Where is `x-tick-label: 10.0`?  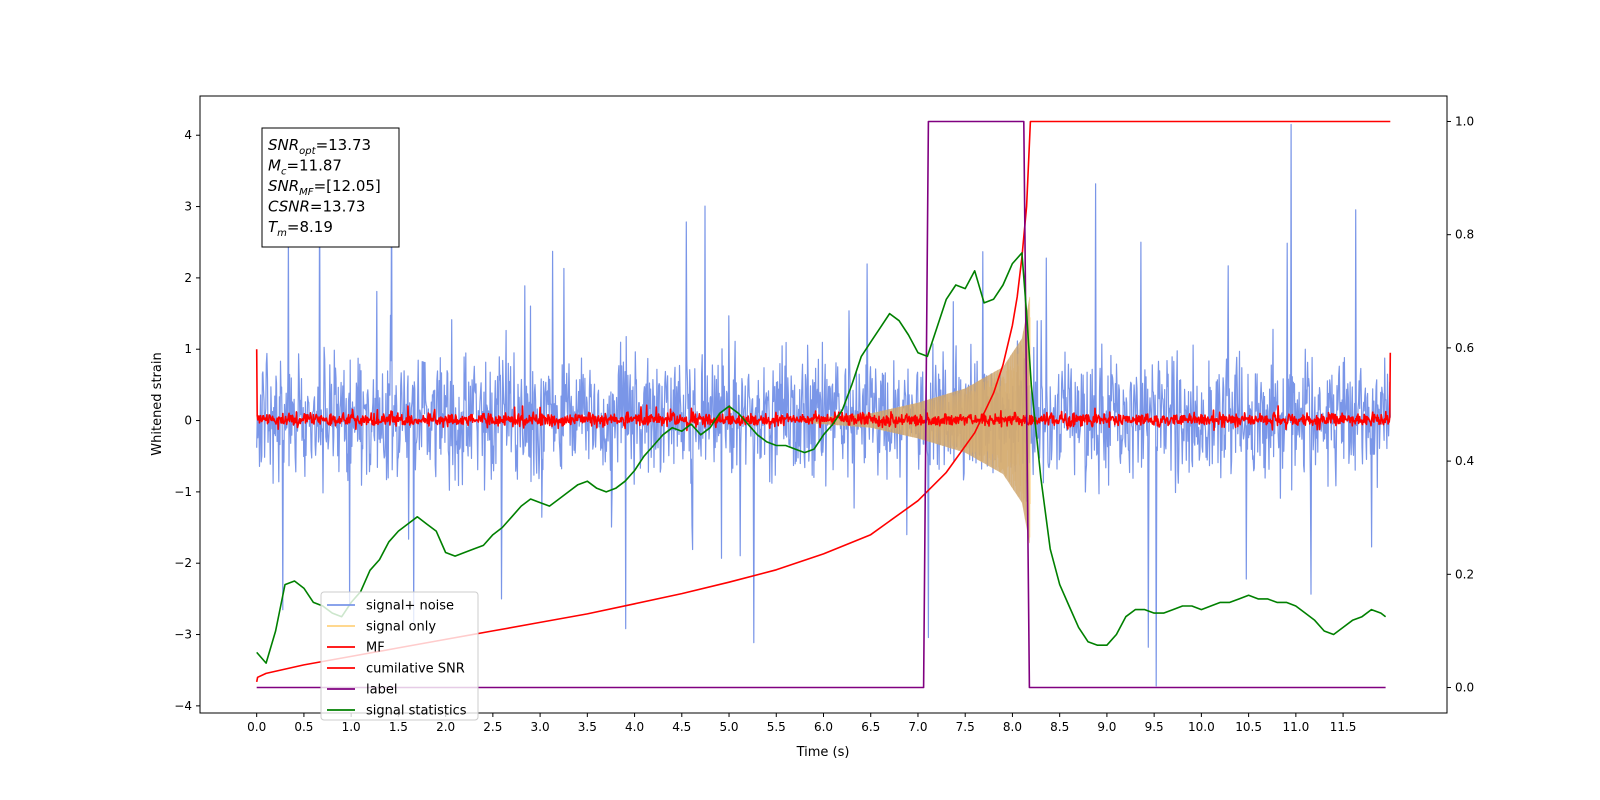 x-tick-label: 10.0 is located at coordinates (1201, 727).